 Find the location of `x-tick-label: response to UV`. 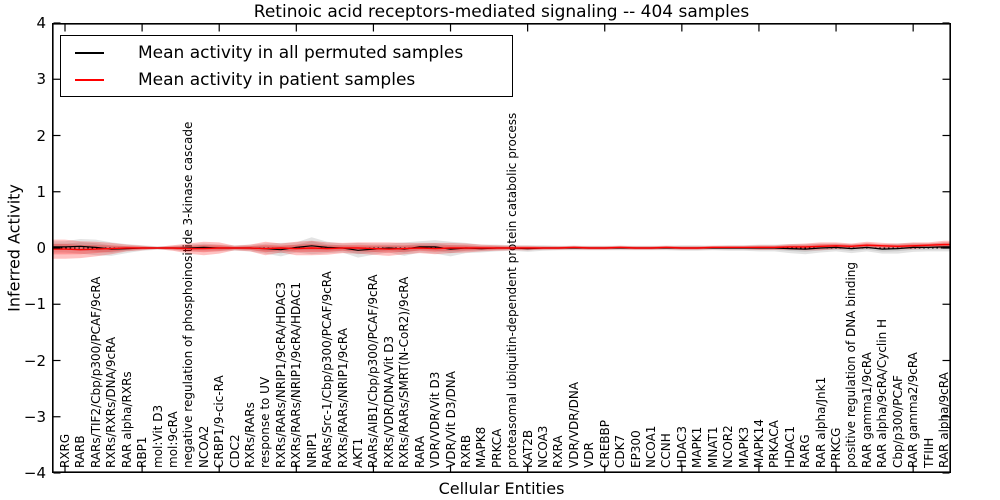

x-tick-label: response to UV is located at coordinates (265, 422).